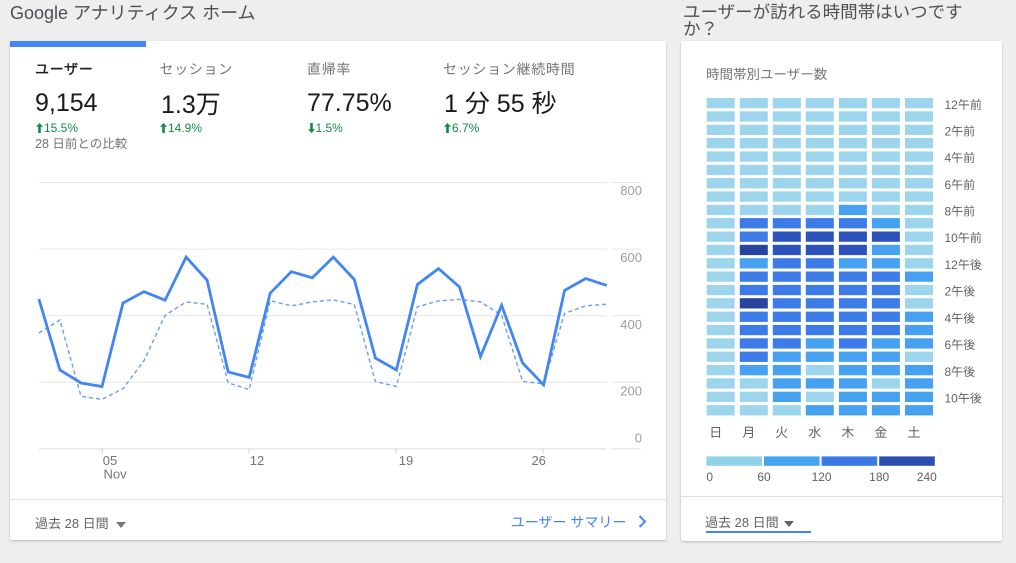  Describe the element at coordinates (847, 432) in the screenshot. I see `svg-text: 木` at that location.